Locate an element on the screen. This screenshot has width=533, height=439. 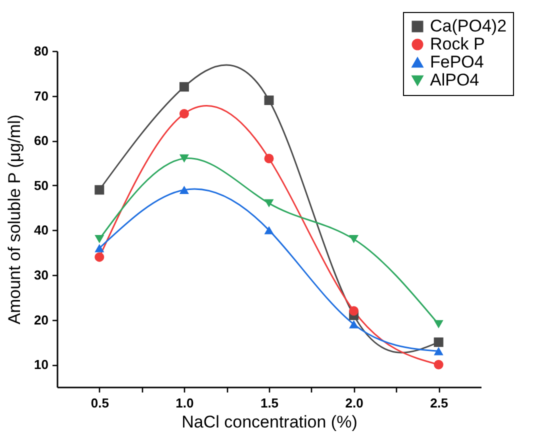
y-tick-label: 10 is located at coordinates (41, 364).